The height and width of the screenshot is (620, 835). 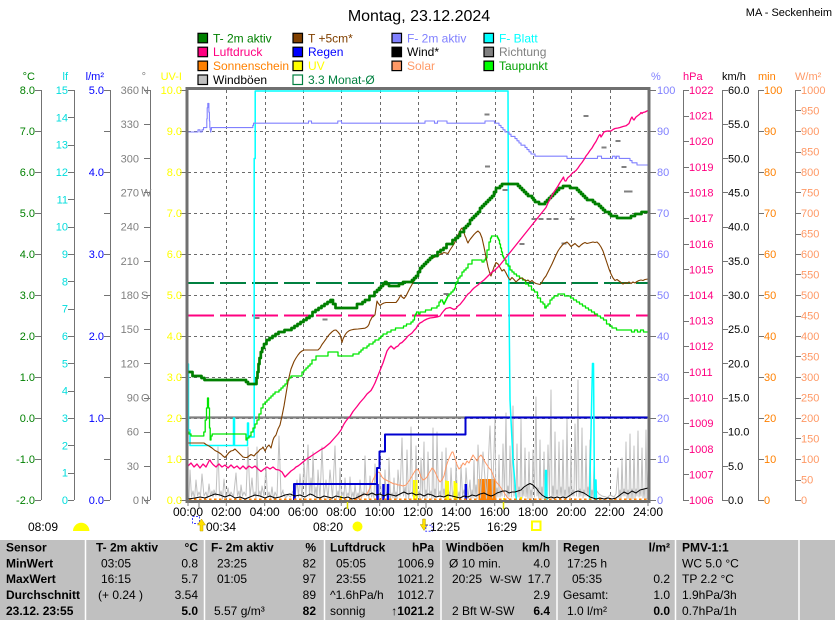 I want to click on svg-text: 1012.7, so click(x=415, y=595).